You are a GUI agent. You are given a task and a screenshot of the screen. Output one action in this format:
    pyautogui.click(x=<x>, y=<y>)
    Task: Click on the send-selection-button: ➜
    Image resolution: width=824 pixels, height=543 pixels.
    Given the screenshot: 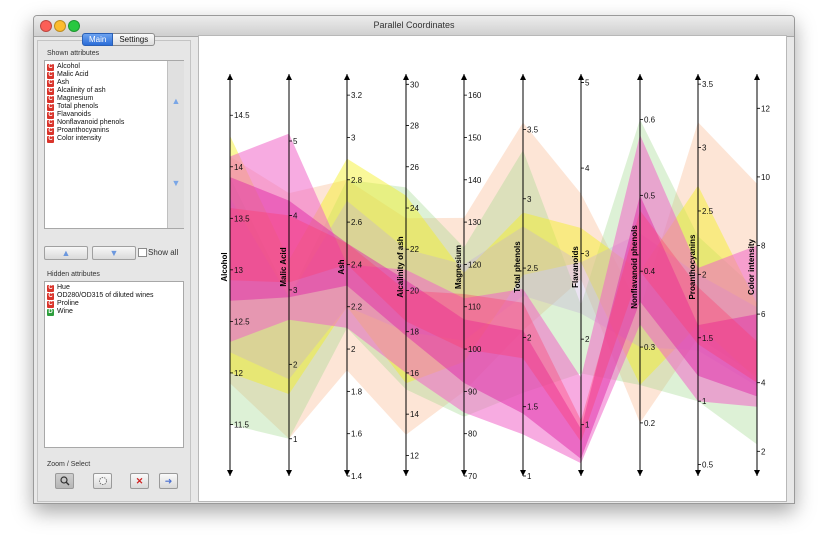 What is the action you would take?
    pyautogui.click(x=168, y=481)
    